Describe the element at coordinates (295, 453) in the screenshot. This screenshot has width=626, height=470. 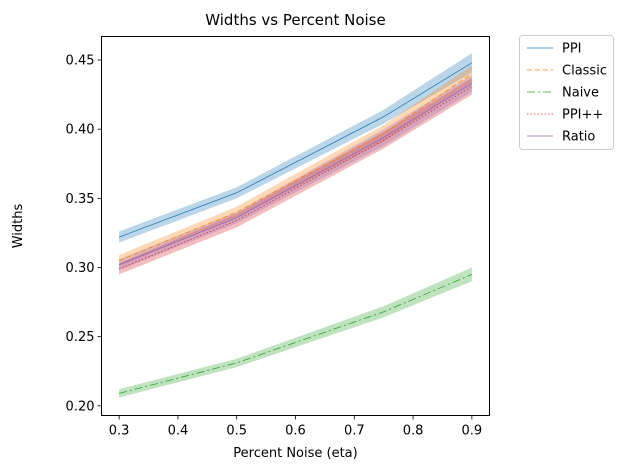
I see `x-axis-label: Percent Noise (eta)` at that location.